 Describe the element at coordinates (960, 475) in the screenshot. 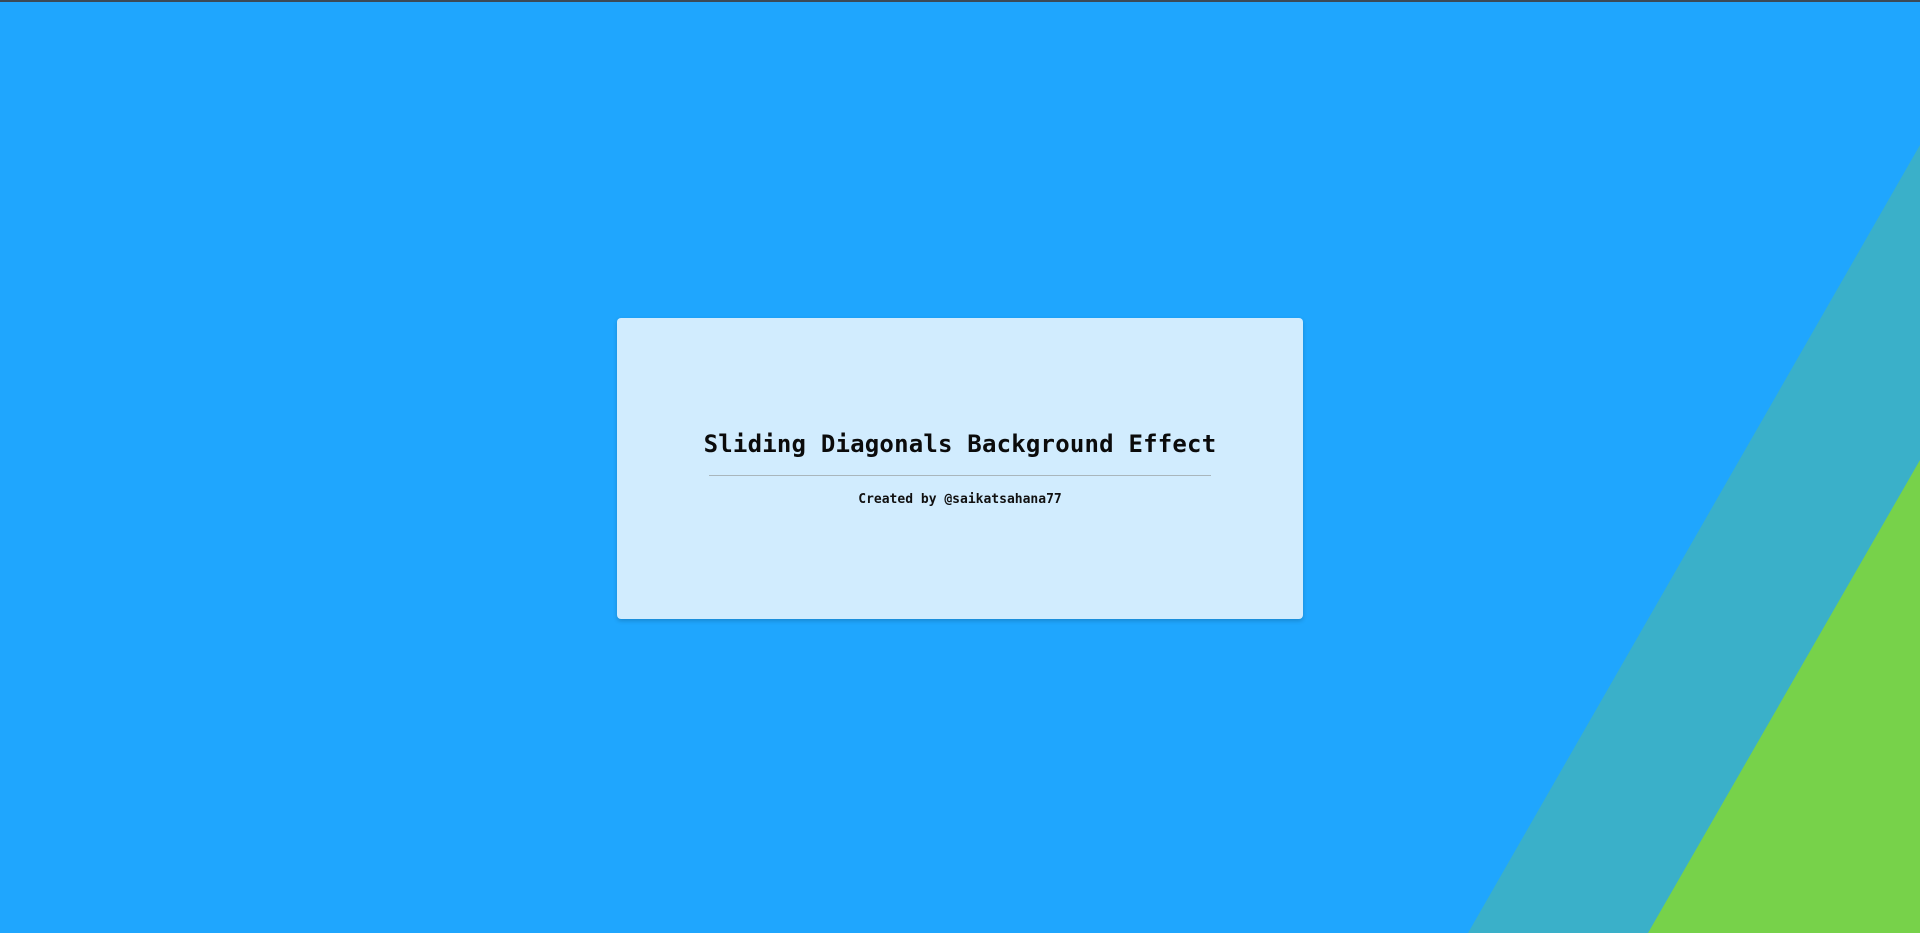

I see `card-divider` at that location.